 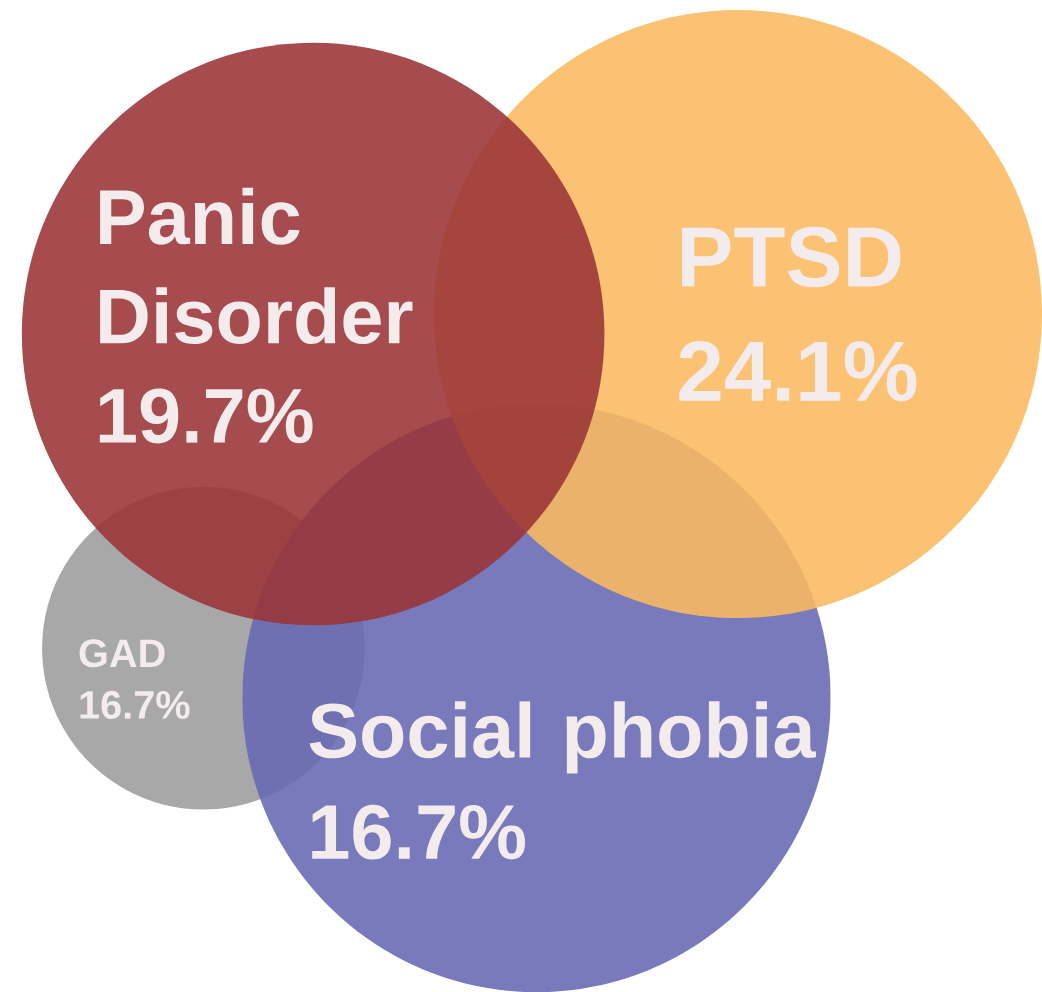 What do you see at coordinates (562, 737) in the screenshot?
I see `category-label: Social phobia` at bounding box center [562, 737].